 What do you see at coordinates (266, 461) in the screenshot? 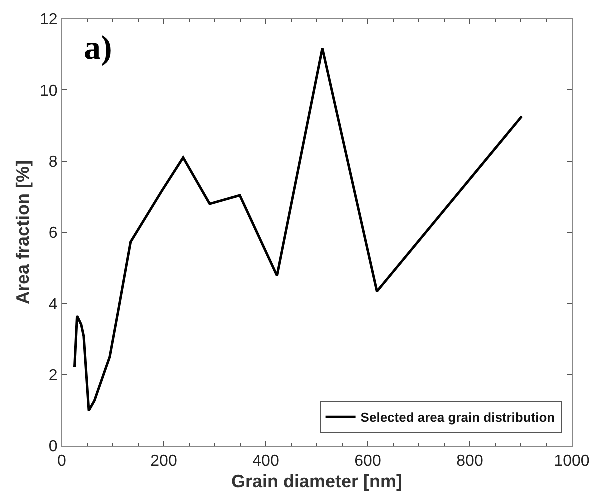
I see `x-tick-label: 400` at bounding box center [266, 461].